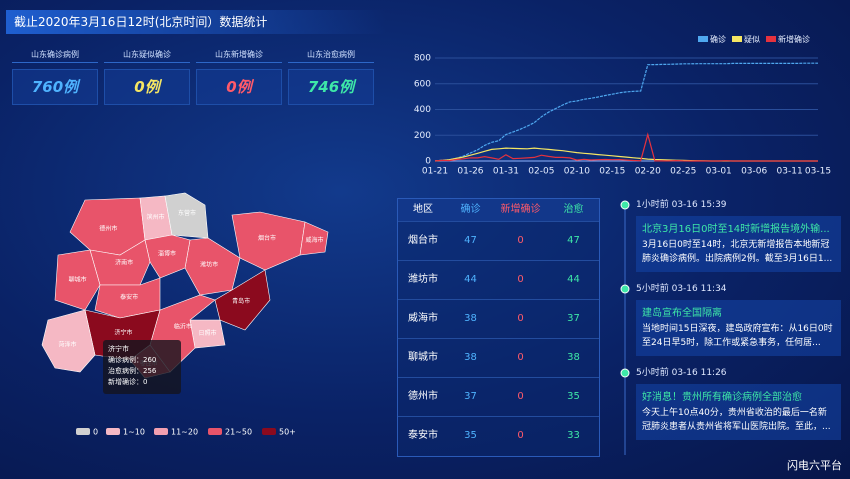  I want to click on x-tick-label: 02-05, so click(541, 172).